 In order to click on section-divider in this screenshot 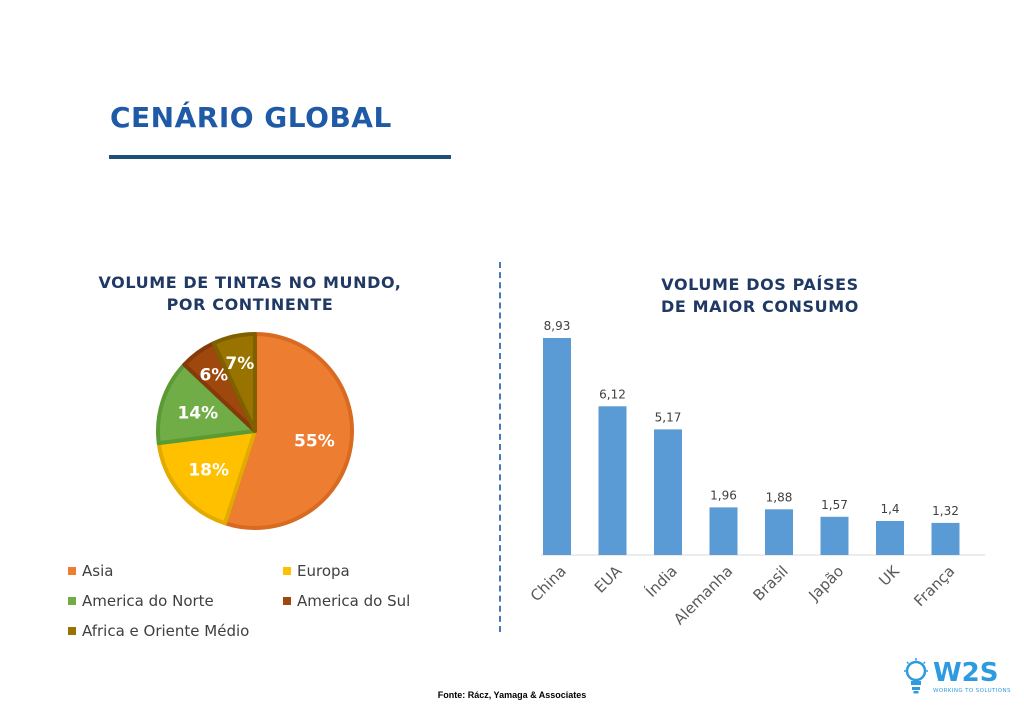, I will do `click(500, 447)`.